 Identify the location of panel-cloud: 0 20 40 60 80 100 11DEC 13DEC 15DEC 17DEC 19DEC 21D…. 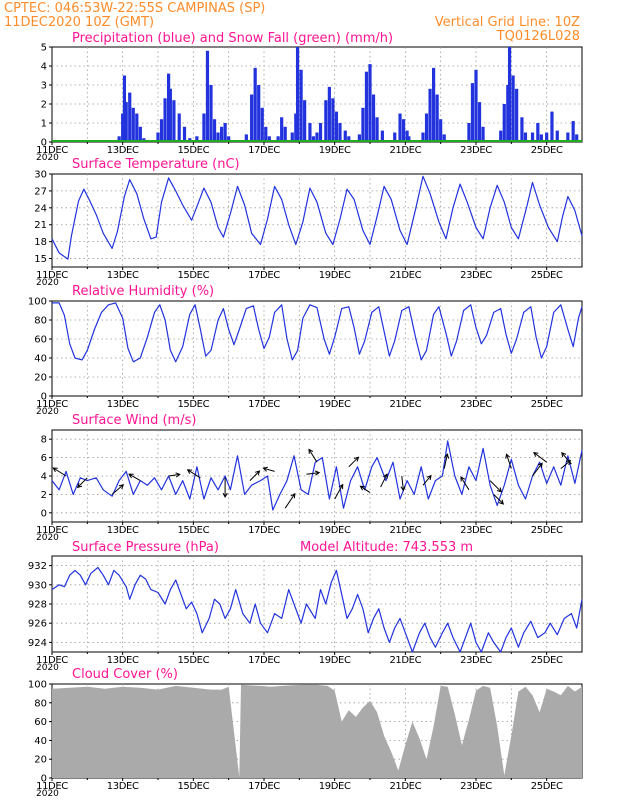
(305, 733).